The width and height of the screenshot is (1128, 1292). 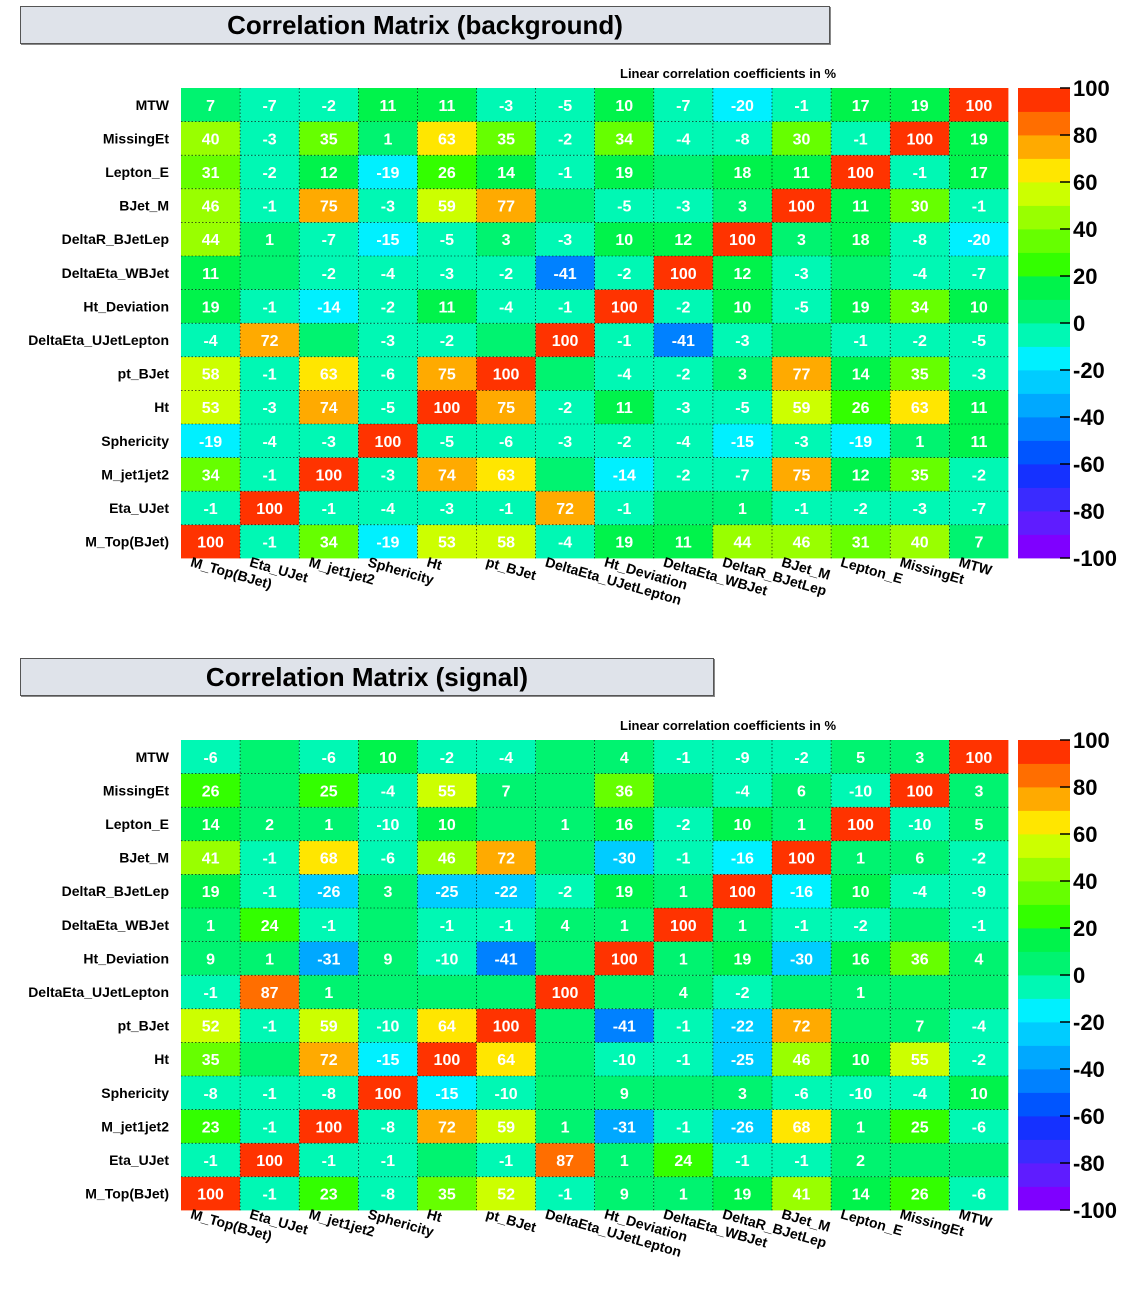 What do you see at coordinates (127, 542) in the screenshot?
I see `y-tick-label: M_Top(BJet)` at bounding box center [127, 542].